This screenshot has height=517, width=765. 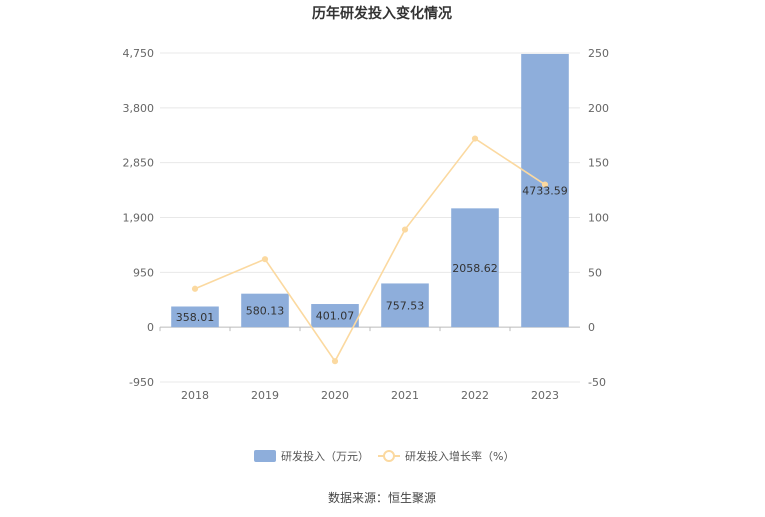 I want to click on x-tick-label: 2019, so click(x=265, y=395).